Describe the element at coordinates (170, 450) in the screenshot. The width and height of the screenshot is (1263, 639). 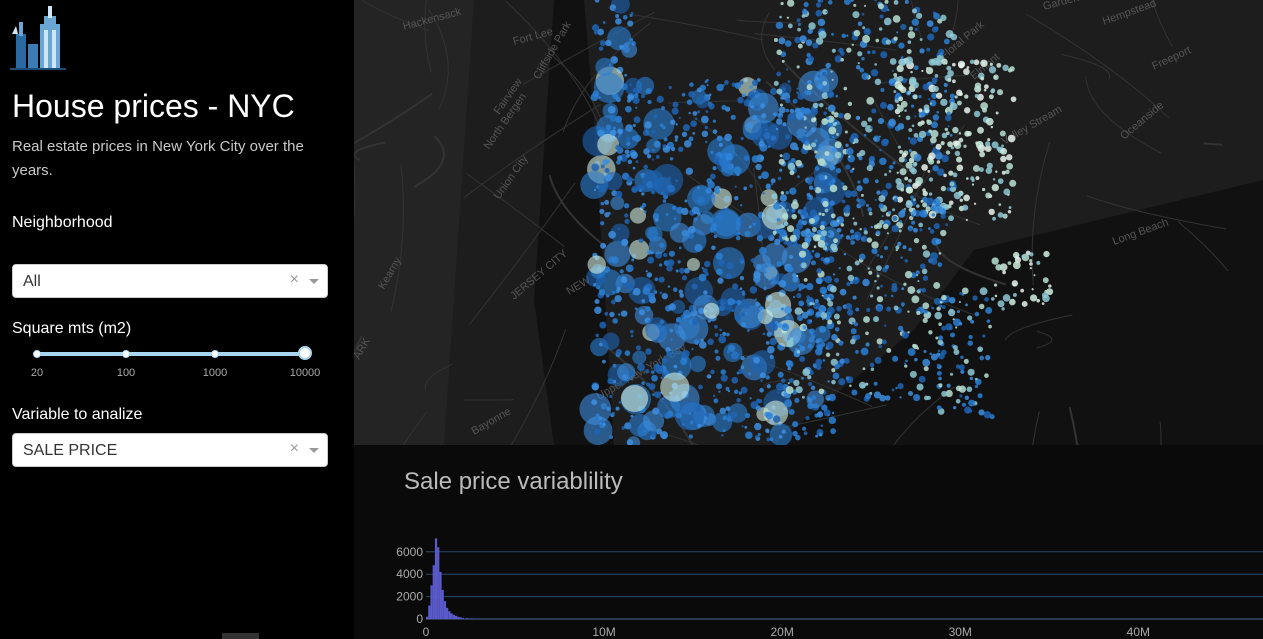
I see `variable-dropdown: SALE PRICE ×` at that location.